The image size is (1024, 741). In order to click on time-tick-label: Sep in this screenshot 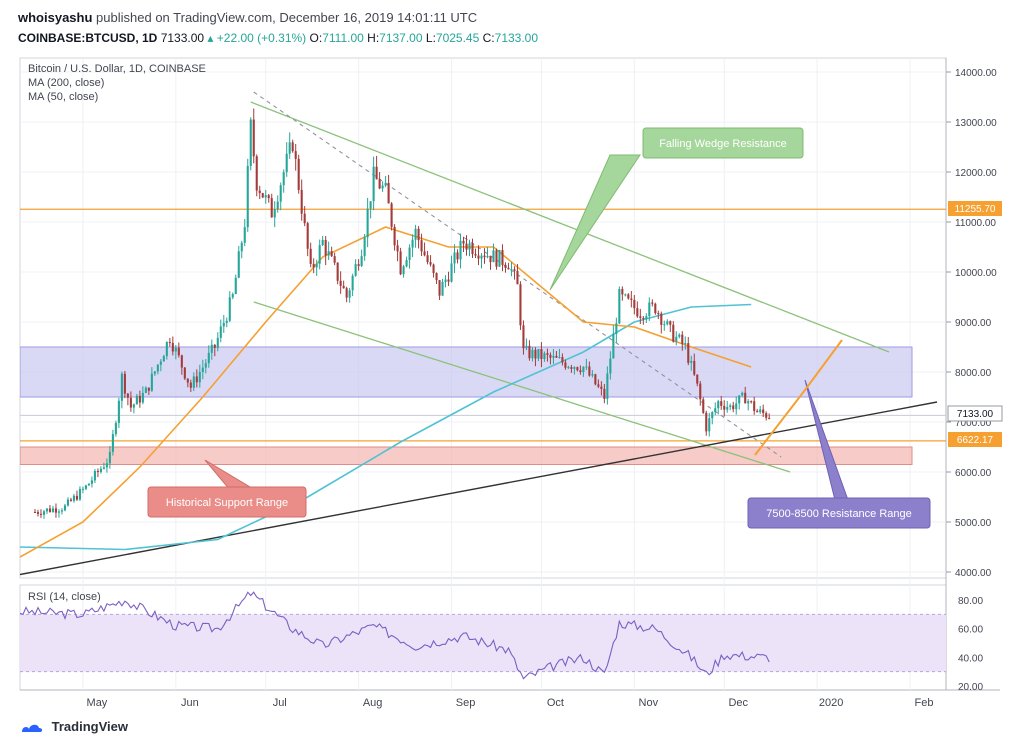, I will do `click(466, 703)`.